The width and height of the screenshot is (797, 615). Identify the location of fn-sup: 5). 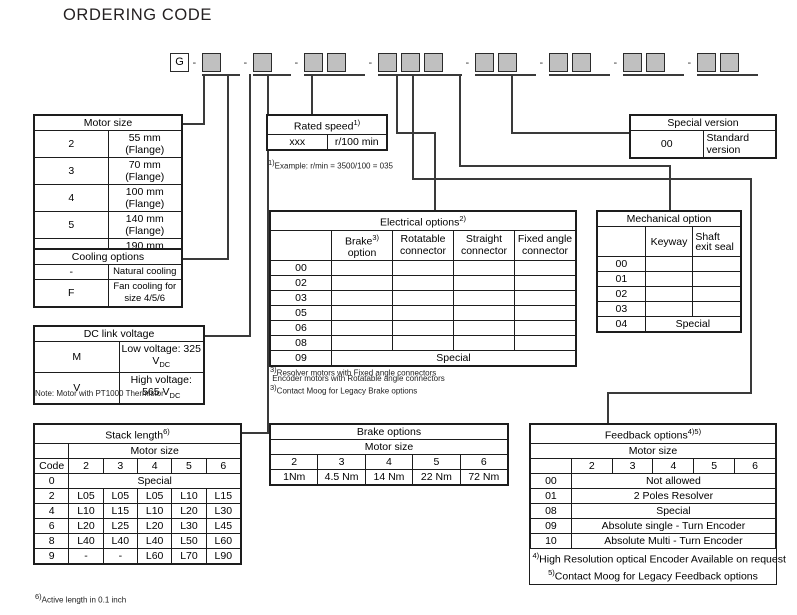
(551, 572).